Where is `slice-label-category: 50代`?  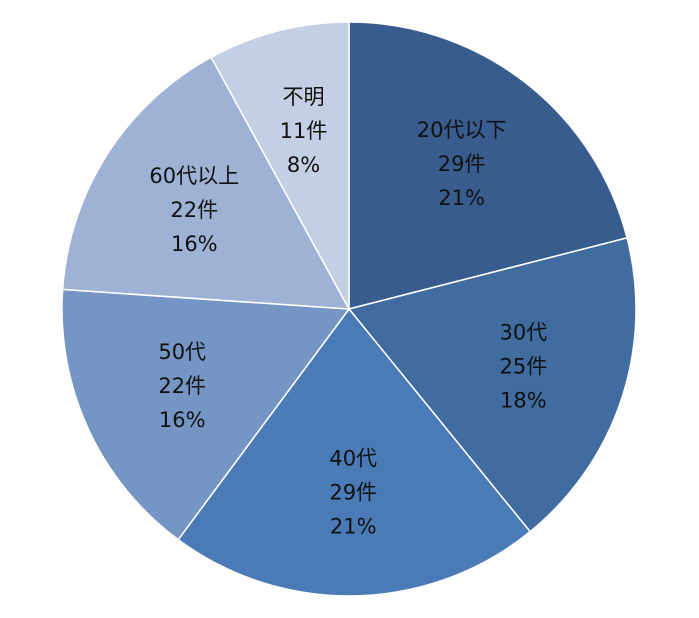 slice-label-category: 50代 is located at coordinates (182, 352).